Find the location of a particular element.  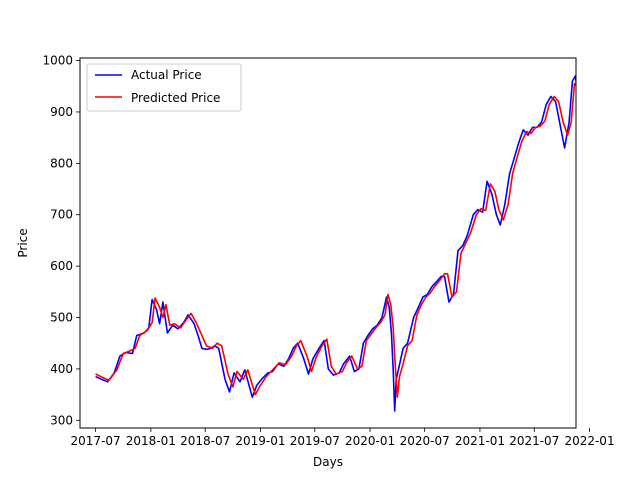

y-tick-label: 600 is located at coordinates (61, 266).